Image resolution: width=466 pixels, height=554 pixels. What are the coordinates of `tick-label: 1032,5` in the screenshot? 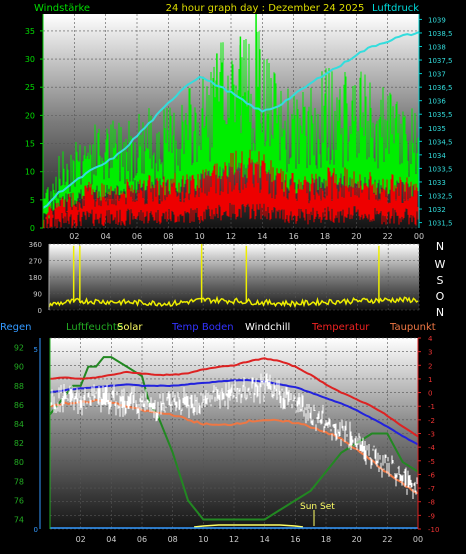 It's located at (440, 196).